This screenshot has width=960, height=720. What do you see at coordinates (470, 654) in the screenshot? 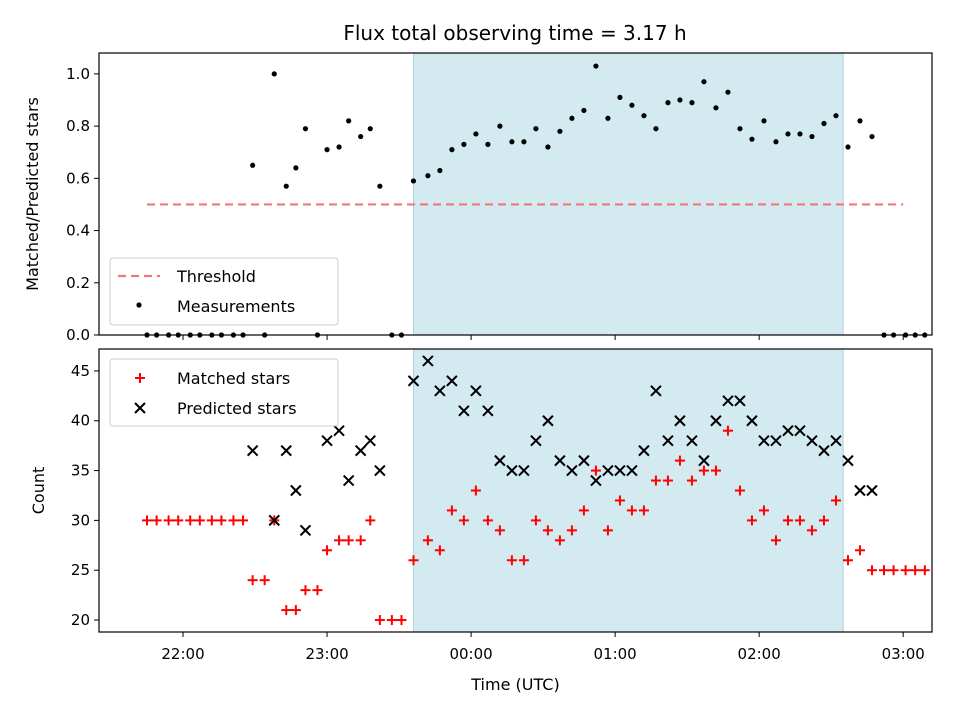
I see `xtick-label: 00:00` at bounding box center [470, 654].